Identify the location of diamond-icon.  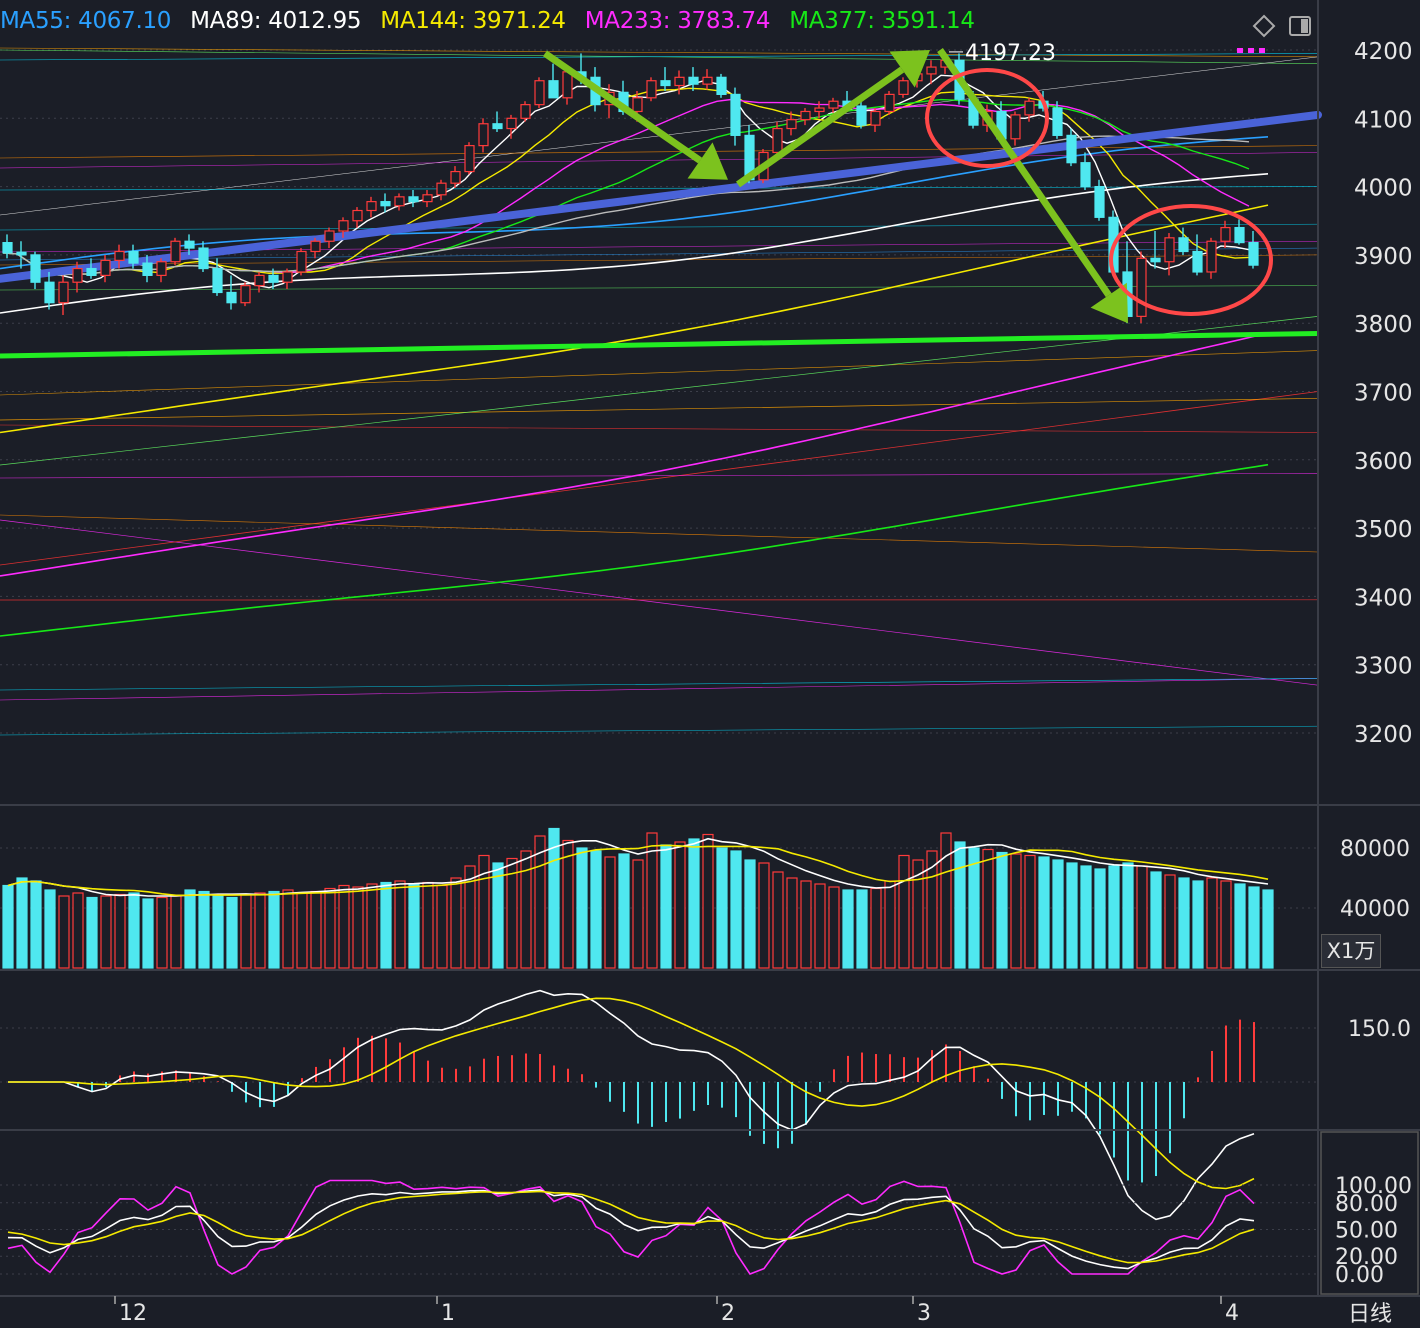
(1264, 26).